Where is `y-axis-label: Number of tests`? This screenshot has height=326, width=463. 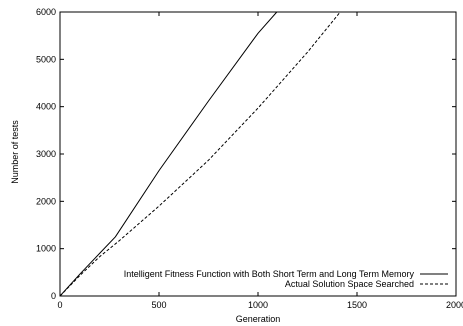
y-axis-label: Number of tests is located at coordinates (15, 152).